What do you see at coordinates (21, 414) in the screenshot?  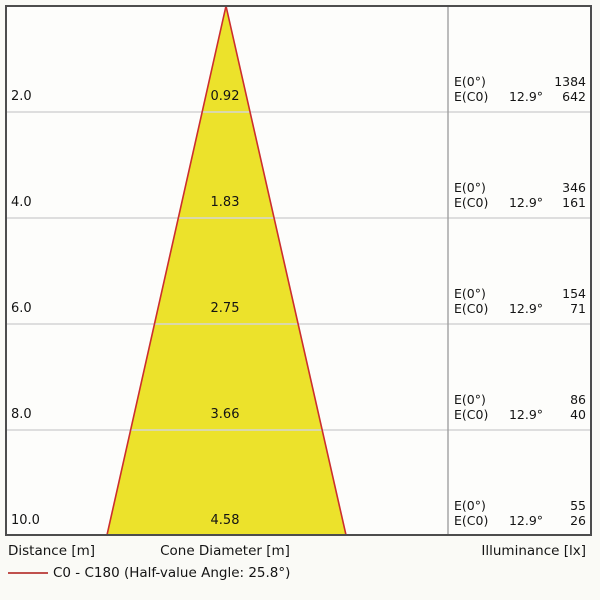 I see `distance-label-8m: 8.0` at bounding box center [21, 414].